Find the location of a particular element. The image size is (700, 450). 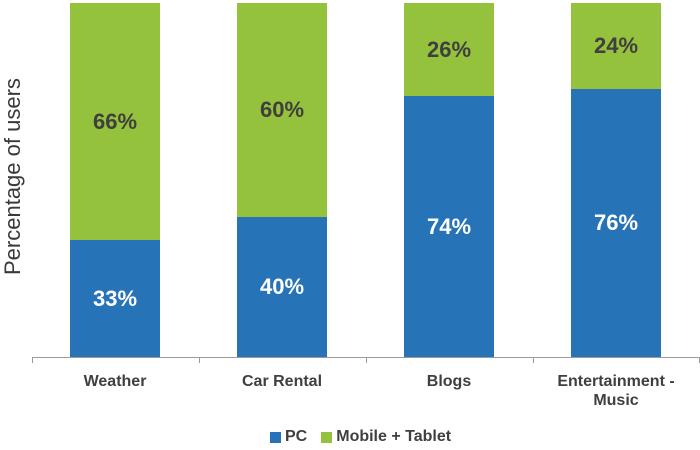

segment-pc-entertainment: 76% is located at coordinates (616, 223).